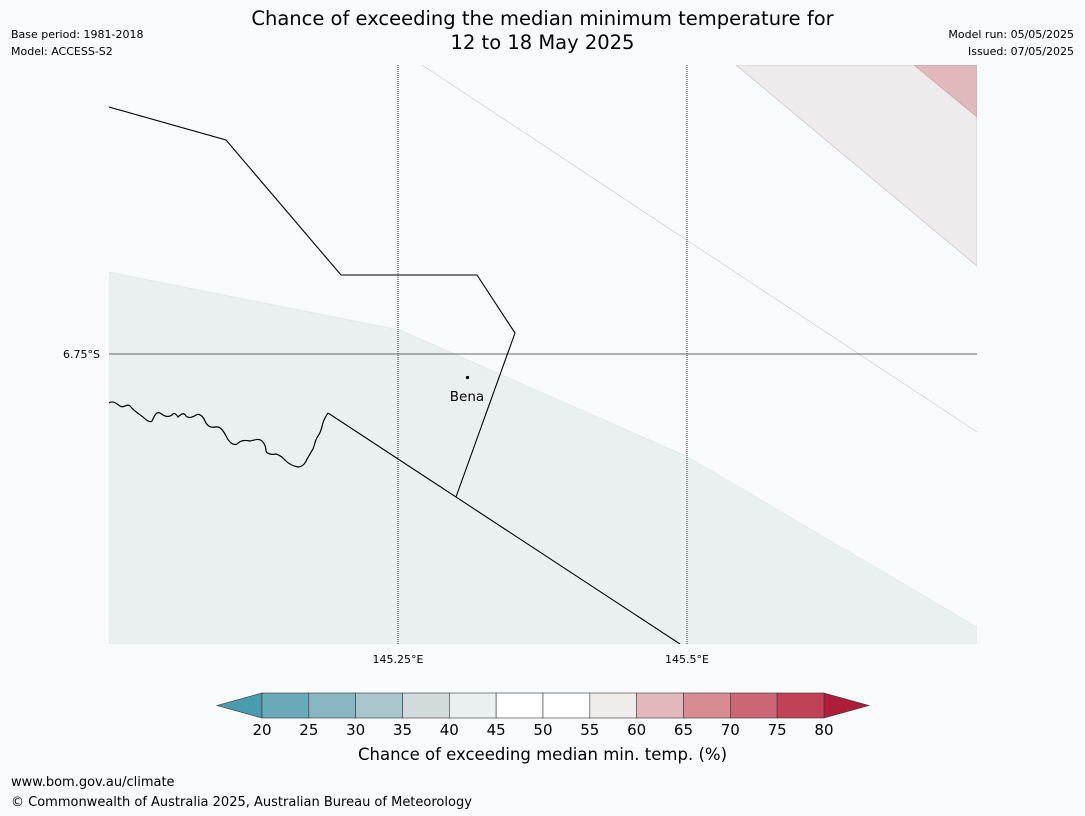 Image resolution: width=1085 pixels, height=816 pixels. I want to click on meta-left: Base period: 1981-2018 Model: ACCESS-S2, so click(77, 43).